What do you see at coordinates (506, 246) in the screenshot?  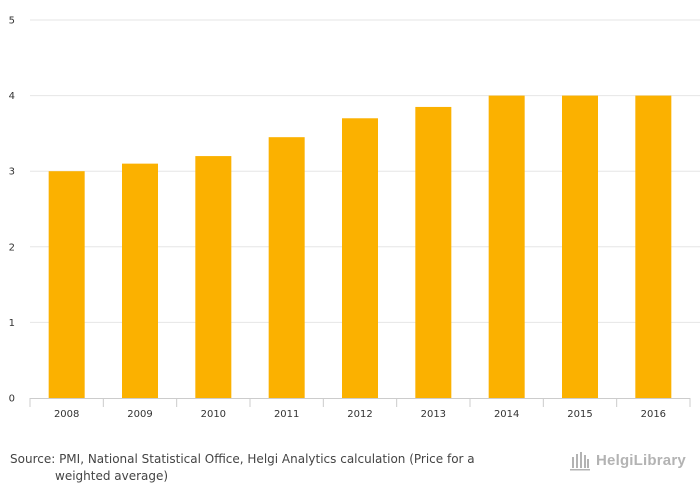 I see `bar-2014` at bounding box center [506, 246].